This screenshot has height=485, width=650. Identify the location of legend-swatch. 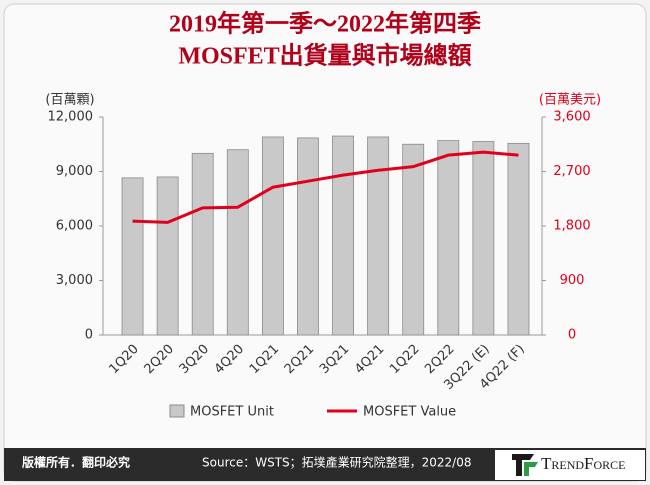
(177, 411).